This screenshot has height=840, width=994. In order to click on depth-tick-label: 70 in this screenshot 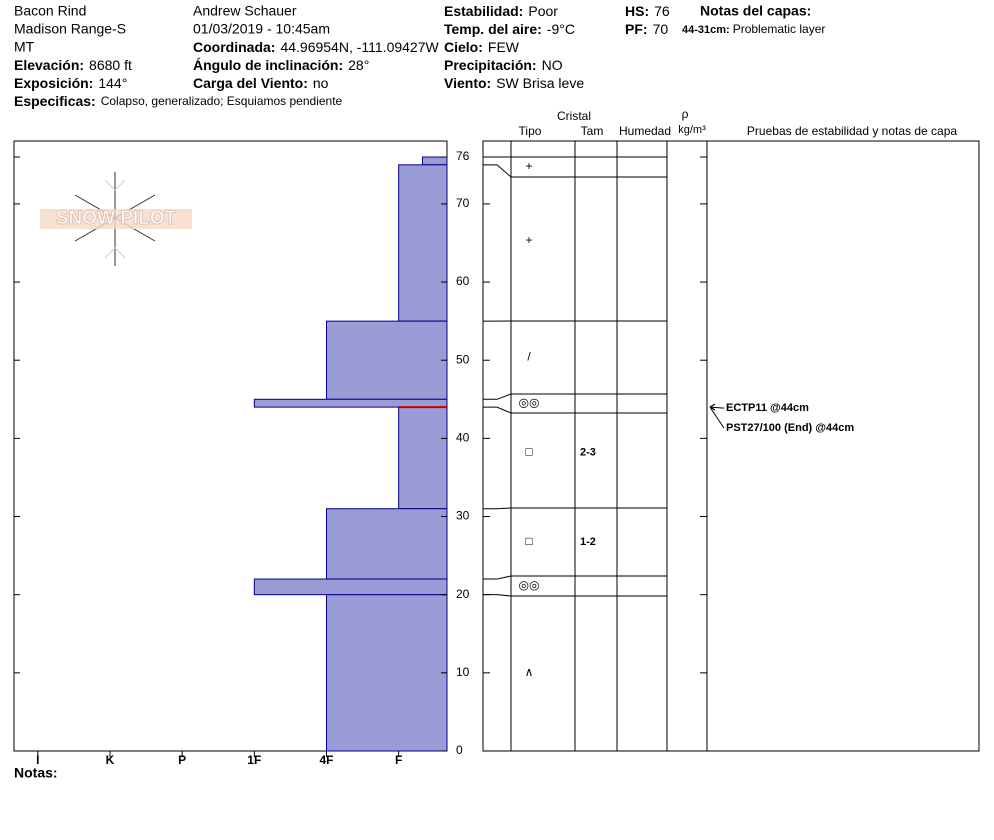, I will do `click(463, 203)`.